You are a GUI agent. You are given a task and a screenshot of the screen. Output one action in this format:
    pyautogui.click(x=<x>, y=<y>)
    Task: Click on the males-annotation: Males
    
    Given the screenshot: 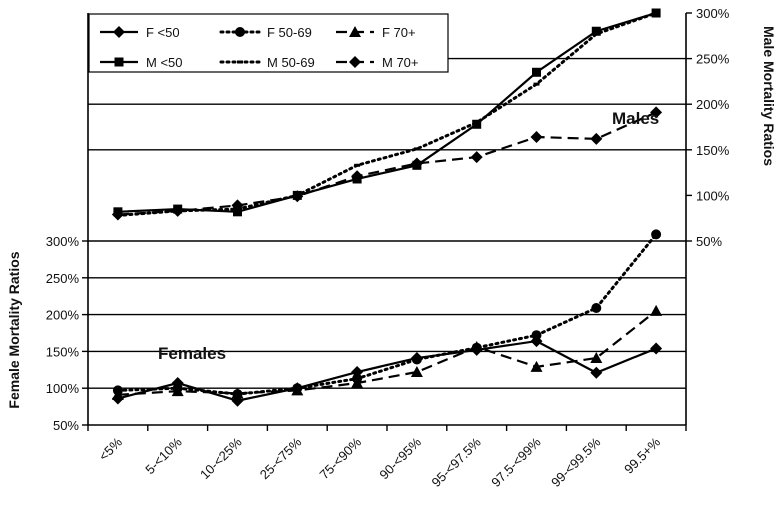 What is the action you would take?
    pyautogui.click(x=635, y=118)
    